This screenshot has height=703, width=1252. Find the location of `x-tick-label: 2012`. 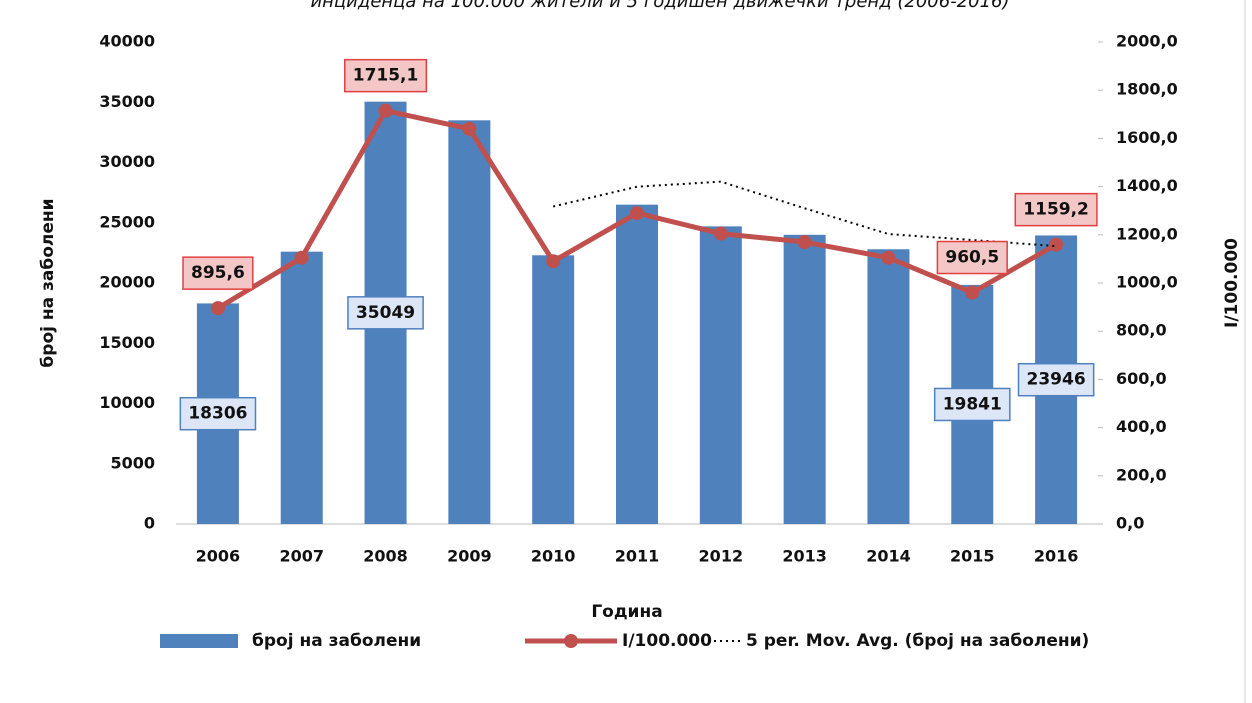

x-tick-label: 2012 is located at coordinates (721, 556).